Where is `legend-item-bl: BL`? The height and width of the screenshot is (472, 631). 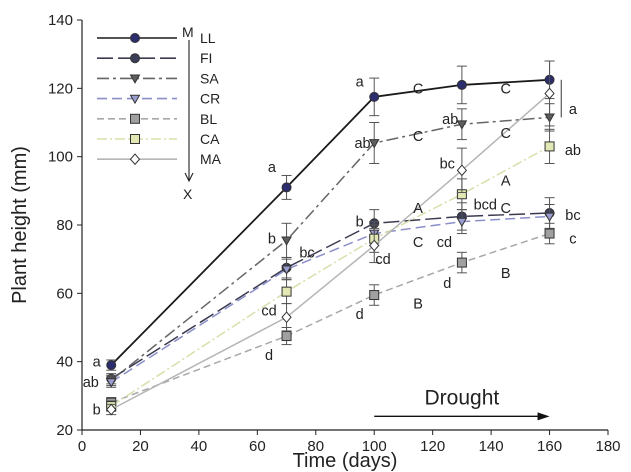
legend-item-bl: BL is located at coordinates (157, 119).